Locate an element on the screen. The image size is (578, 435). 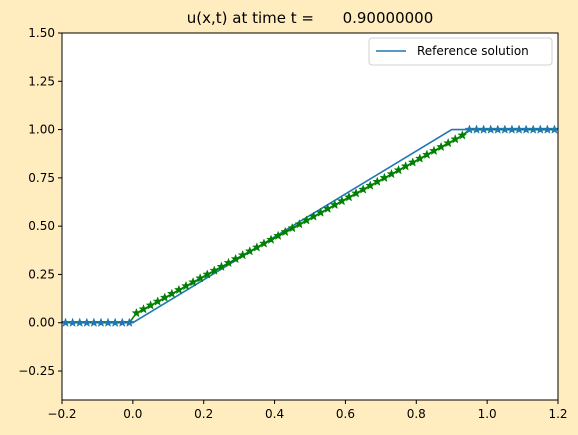
x-axis: −0.2 0.0 0.2 0.4 0.6 0.8 1.0 1.2 is located at coordinates (307, 410).